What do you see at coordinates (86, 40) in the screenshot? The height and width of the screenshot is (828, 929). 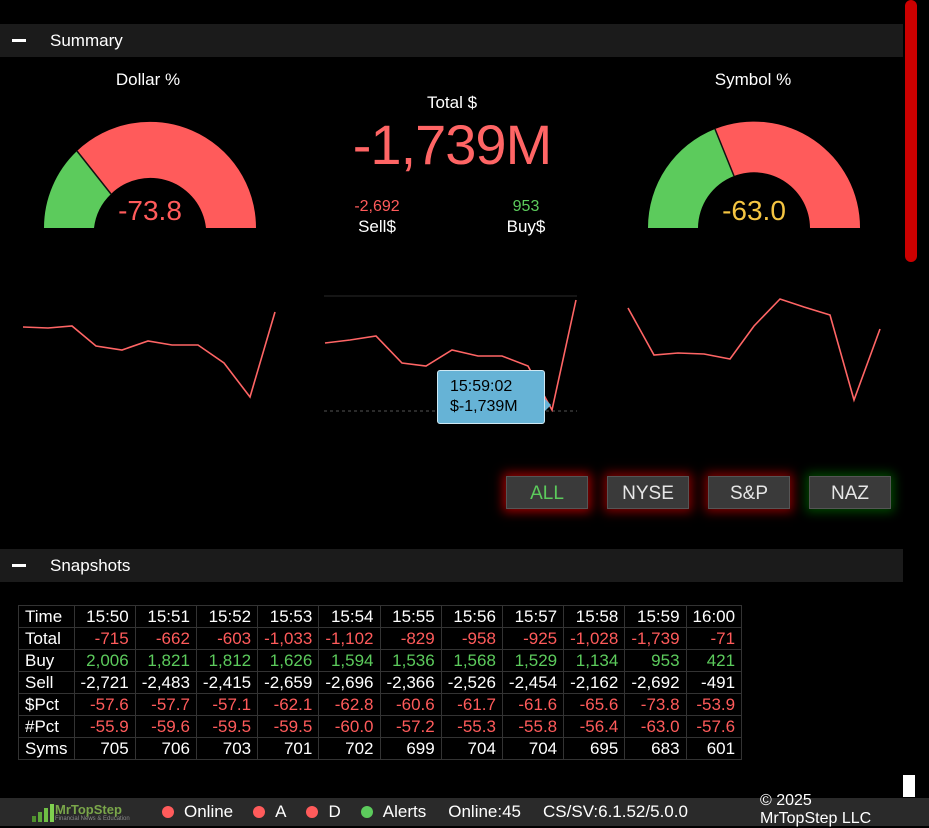 I see `summary-title: Summary` at bounding box center [86, 40].